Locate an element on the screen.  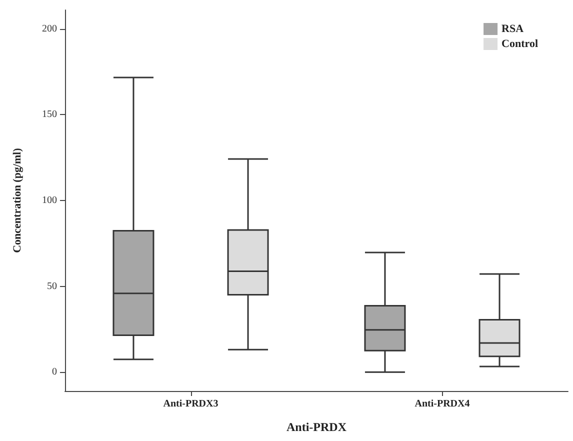
legend-label: Control is located at coordinates (520, 44).